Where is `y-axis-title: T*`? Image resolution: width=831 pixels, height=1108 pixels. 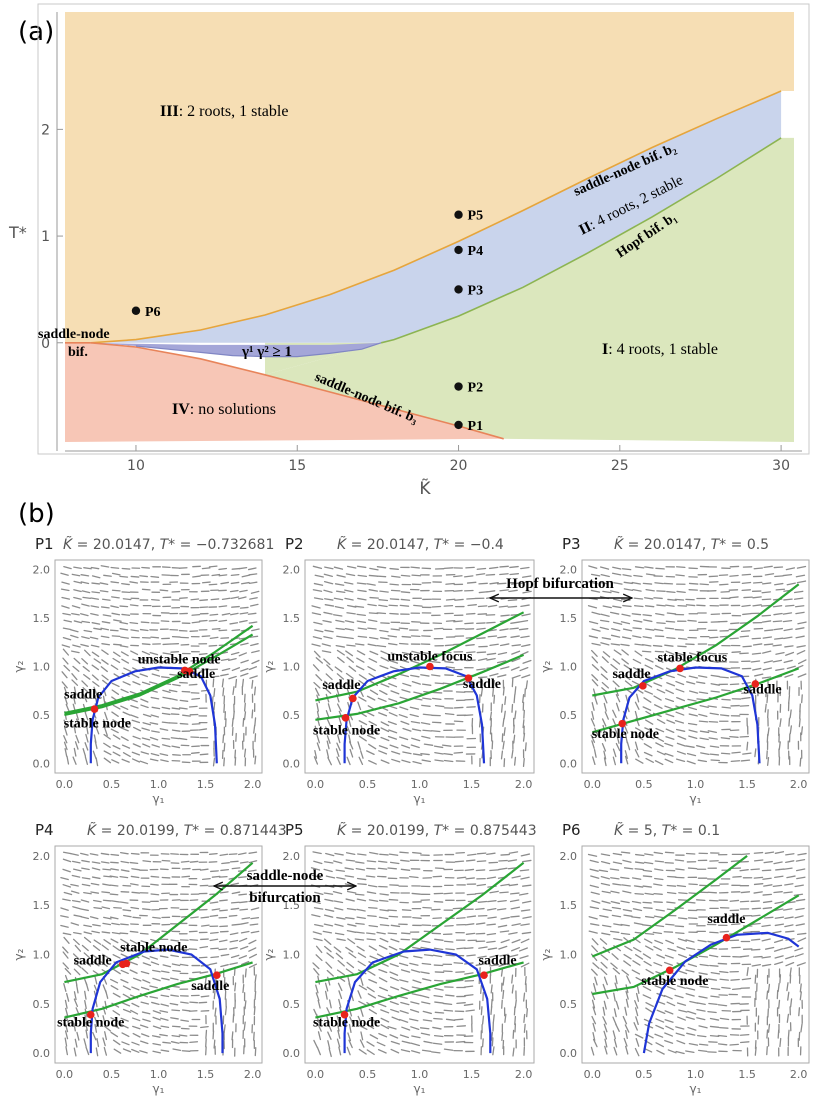
y-axis-title: T* is located at coordinates (17, 232).